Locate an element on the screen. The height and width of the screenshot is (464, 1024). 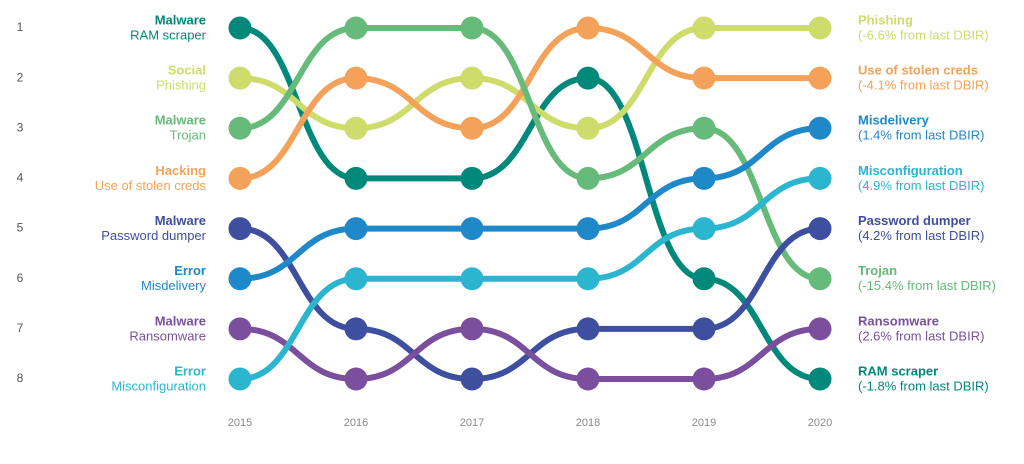
right-label-change: (2.6% from last DBIR) is located at coordinates (921, 335).